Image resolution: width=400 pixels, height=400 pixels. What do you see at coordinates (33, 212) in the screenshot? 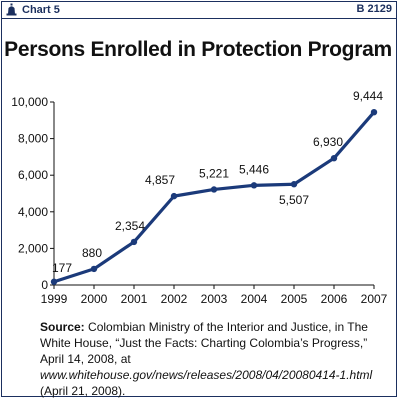
I see `y-tick-label: 4,000` at bounding box center [33, 212].